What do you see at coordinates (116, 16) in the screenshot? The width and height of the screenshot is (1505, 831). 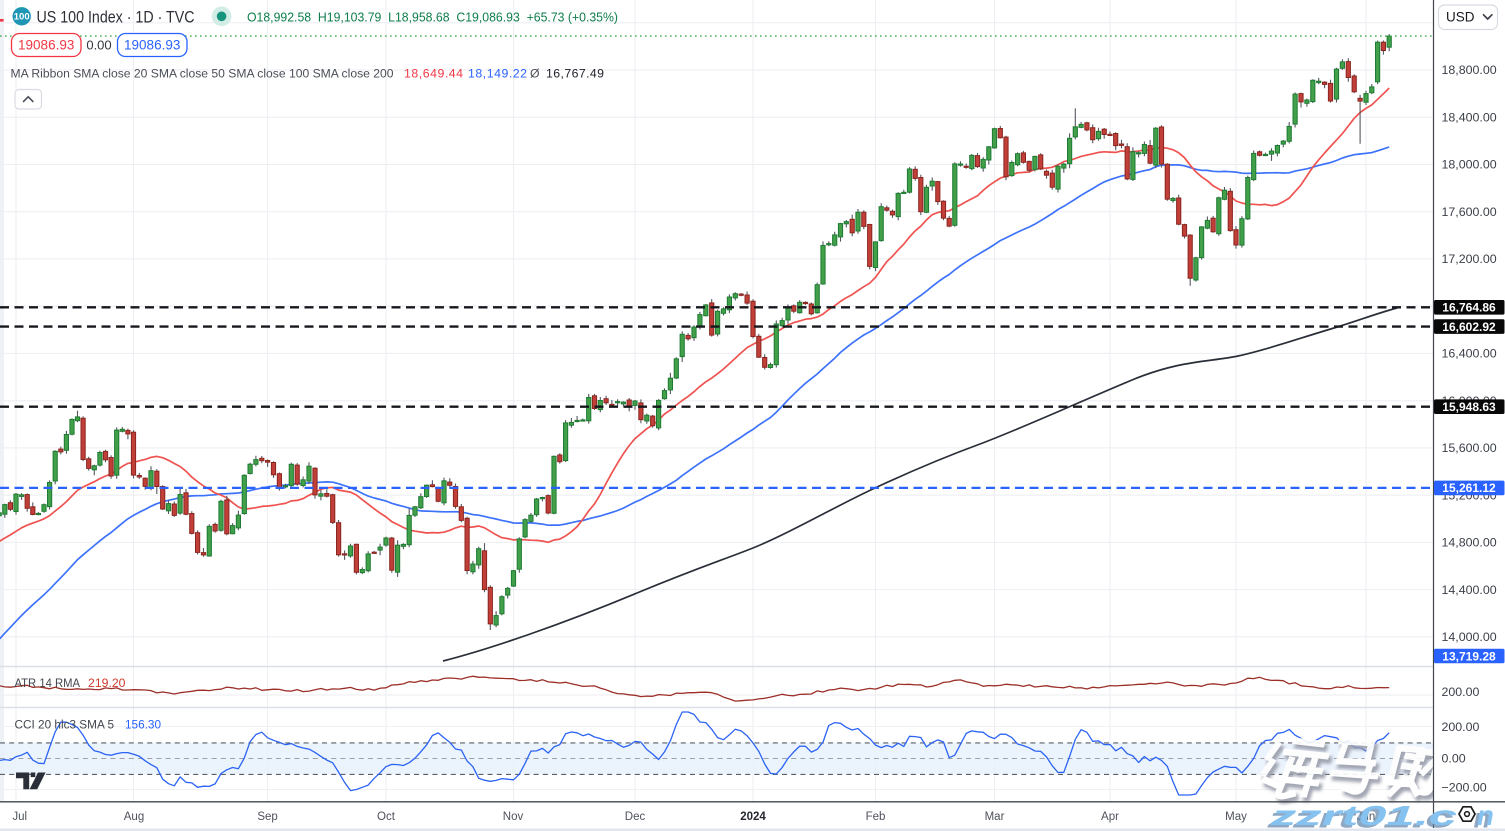 I see `svg-text: US 100 Index · 1D · TVC` at bounding box center [116, 16].